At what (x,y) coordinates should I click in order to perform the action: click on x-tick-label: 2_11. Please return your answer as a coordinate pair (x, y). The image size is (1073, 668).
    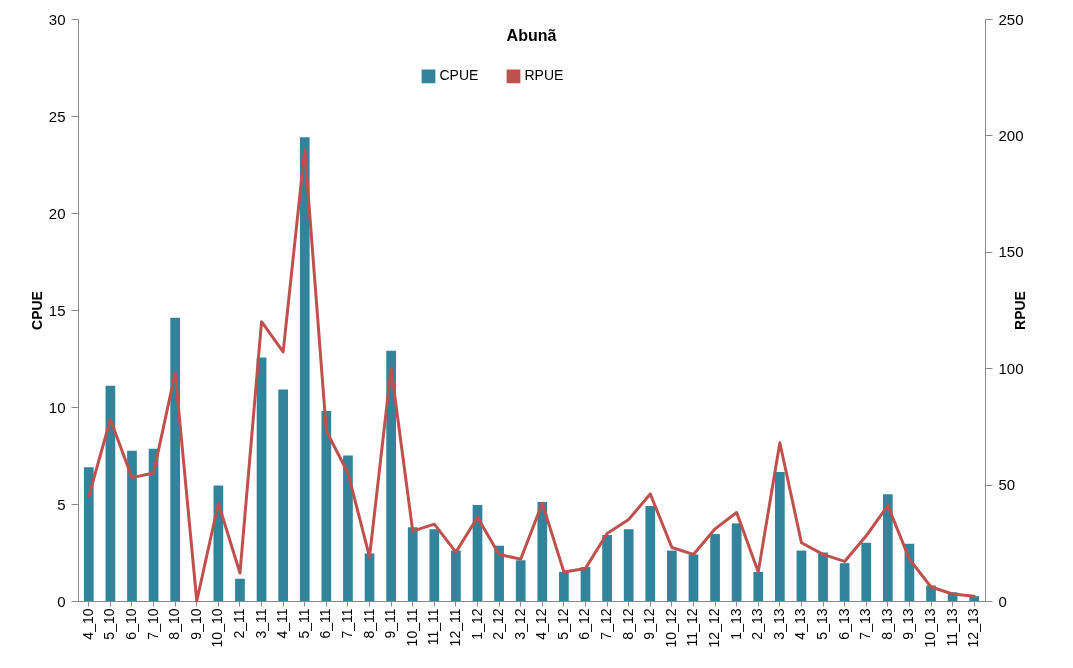
    Looking at the image, I should click on (238, 623).